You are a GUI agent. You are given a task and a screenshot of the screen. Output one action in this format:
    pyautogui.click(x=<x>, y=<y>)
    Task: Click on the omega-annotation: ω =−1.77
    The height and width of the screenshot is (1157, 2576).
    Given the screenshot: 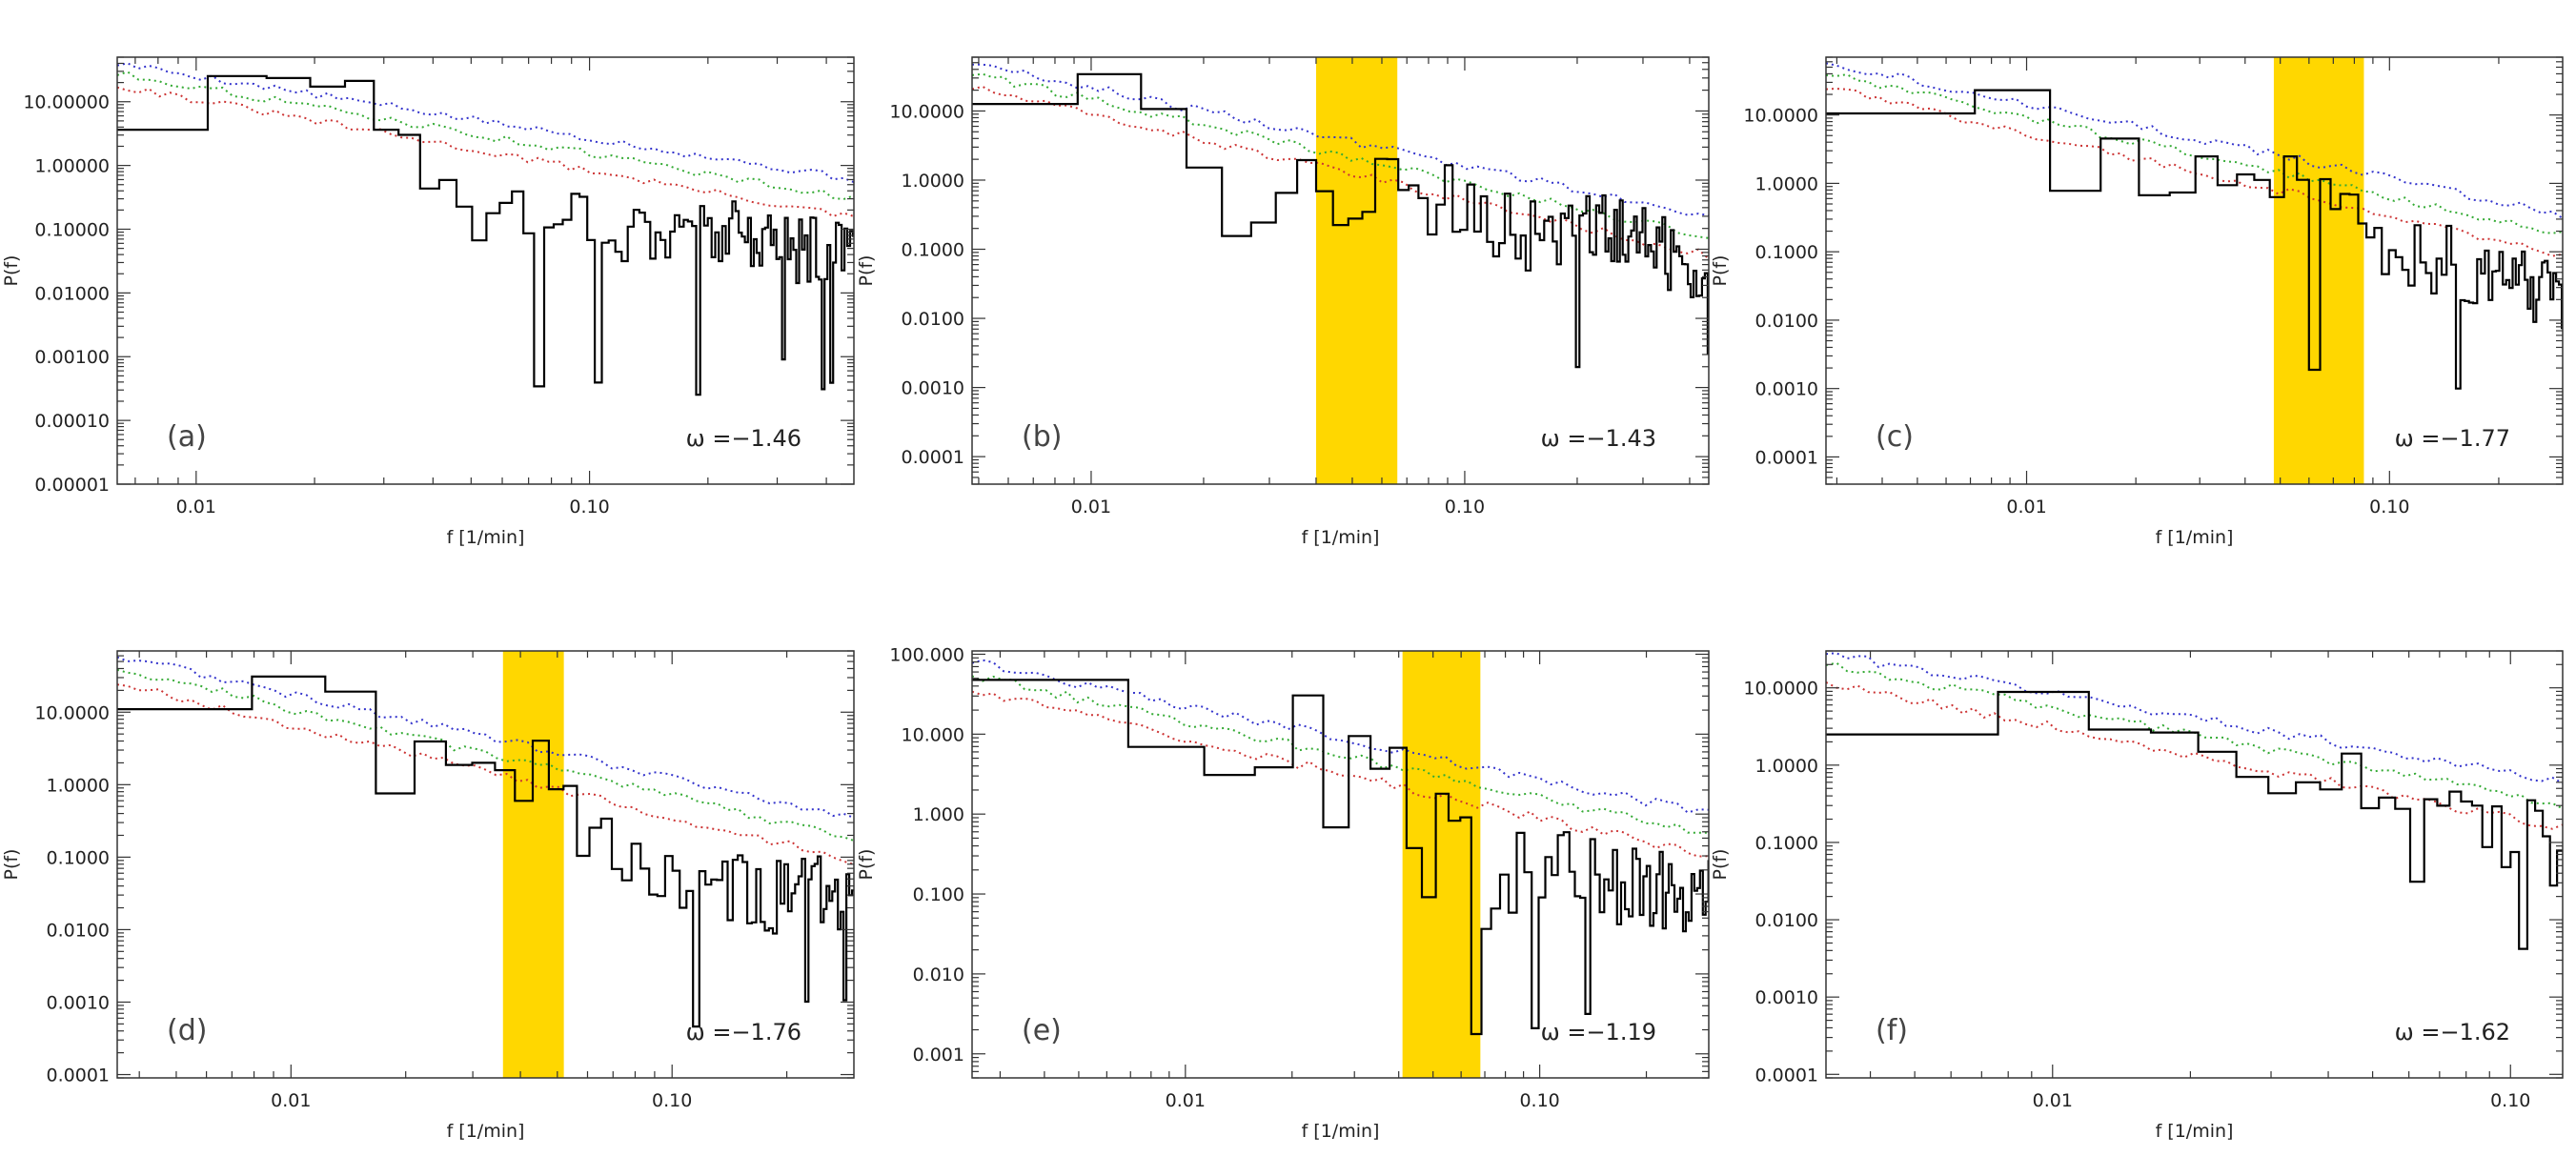 What is the action you would take?
    pyautogui.click(x=2452, y=439)
    